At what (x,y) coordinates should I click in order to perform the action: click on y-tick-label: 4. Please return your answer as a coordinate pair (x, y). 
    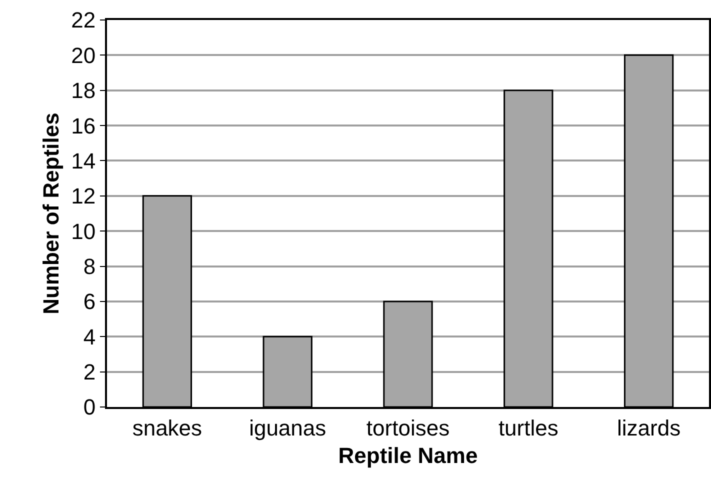
    Looking at the image, I should click on (89, 337).